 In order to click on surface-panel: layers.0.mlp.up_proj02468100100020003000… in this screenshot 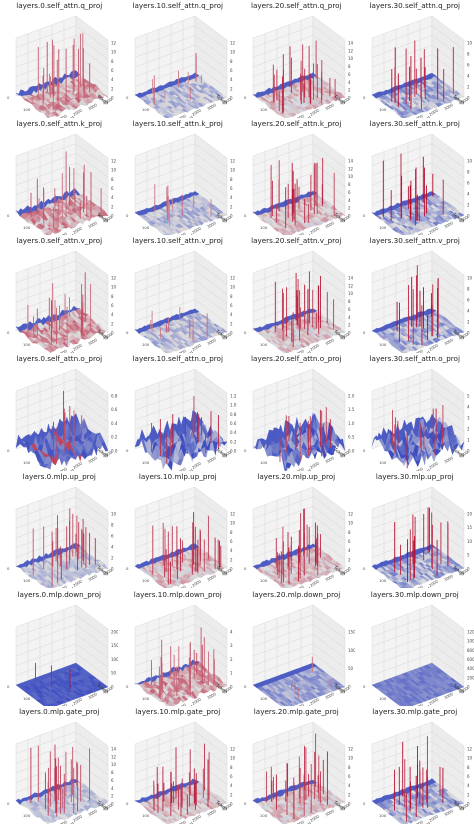, I will do `click(59, 530)`.